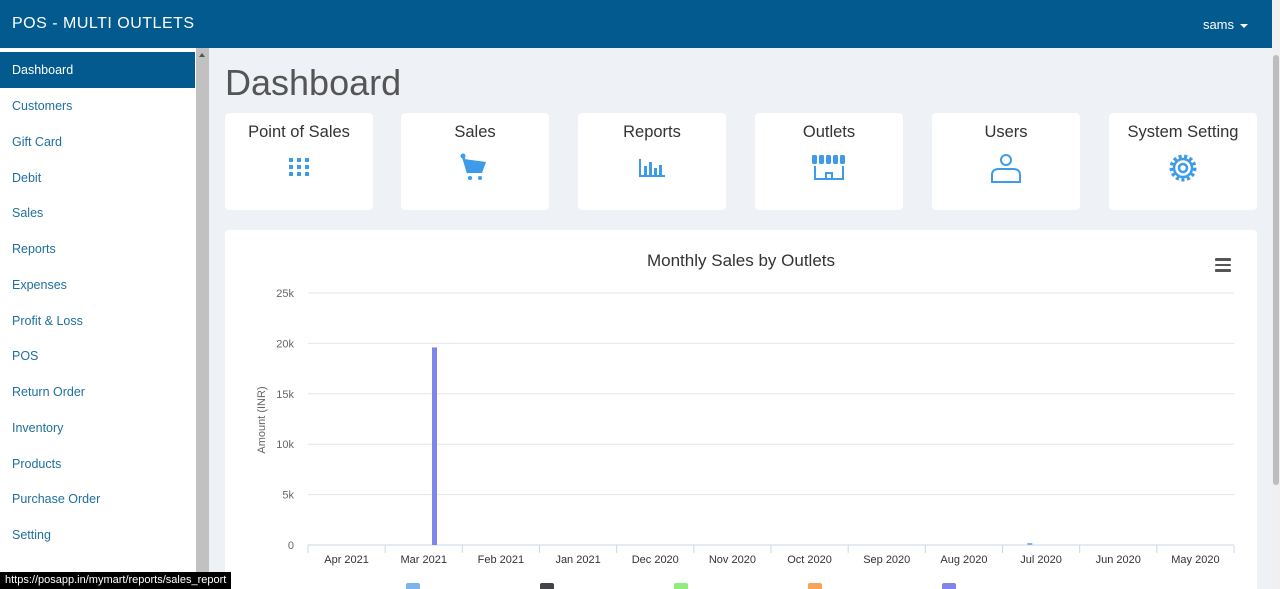 The image size is (1280, 589). What do you see at coordinates (42, 106) in the screenshot?
I see `sidebar-item-customers: Customers` at bounding box center [42, 106].